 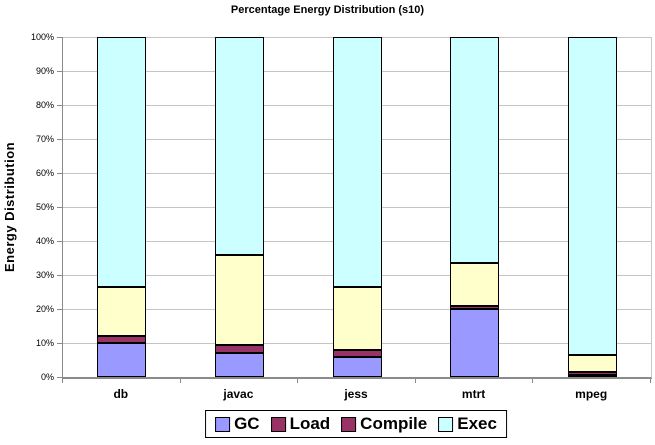 What do you see at coordinates (44, 309) in the screenshot?
I see `y-tick-label: 20%` at bounding box center [44, 309].